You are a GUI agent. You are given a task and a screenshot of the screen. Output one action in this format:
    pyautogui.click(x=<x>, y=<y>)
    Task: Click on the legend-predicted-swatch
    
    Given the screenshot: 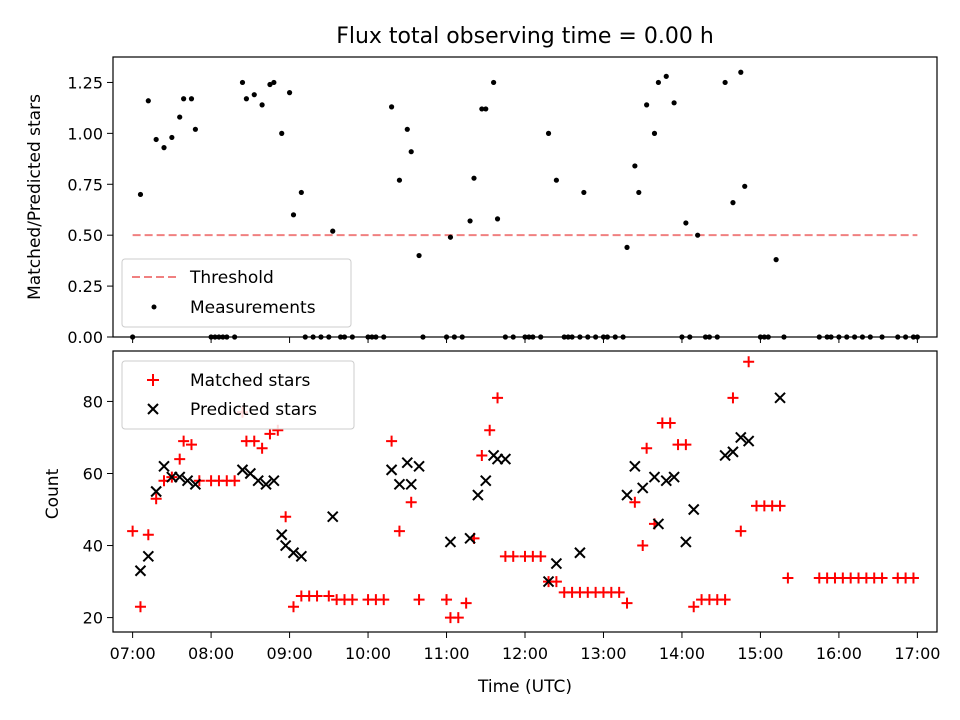 What is the action you would take?
    pyautogui.click(x=153, y=409)
    